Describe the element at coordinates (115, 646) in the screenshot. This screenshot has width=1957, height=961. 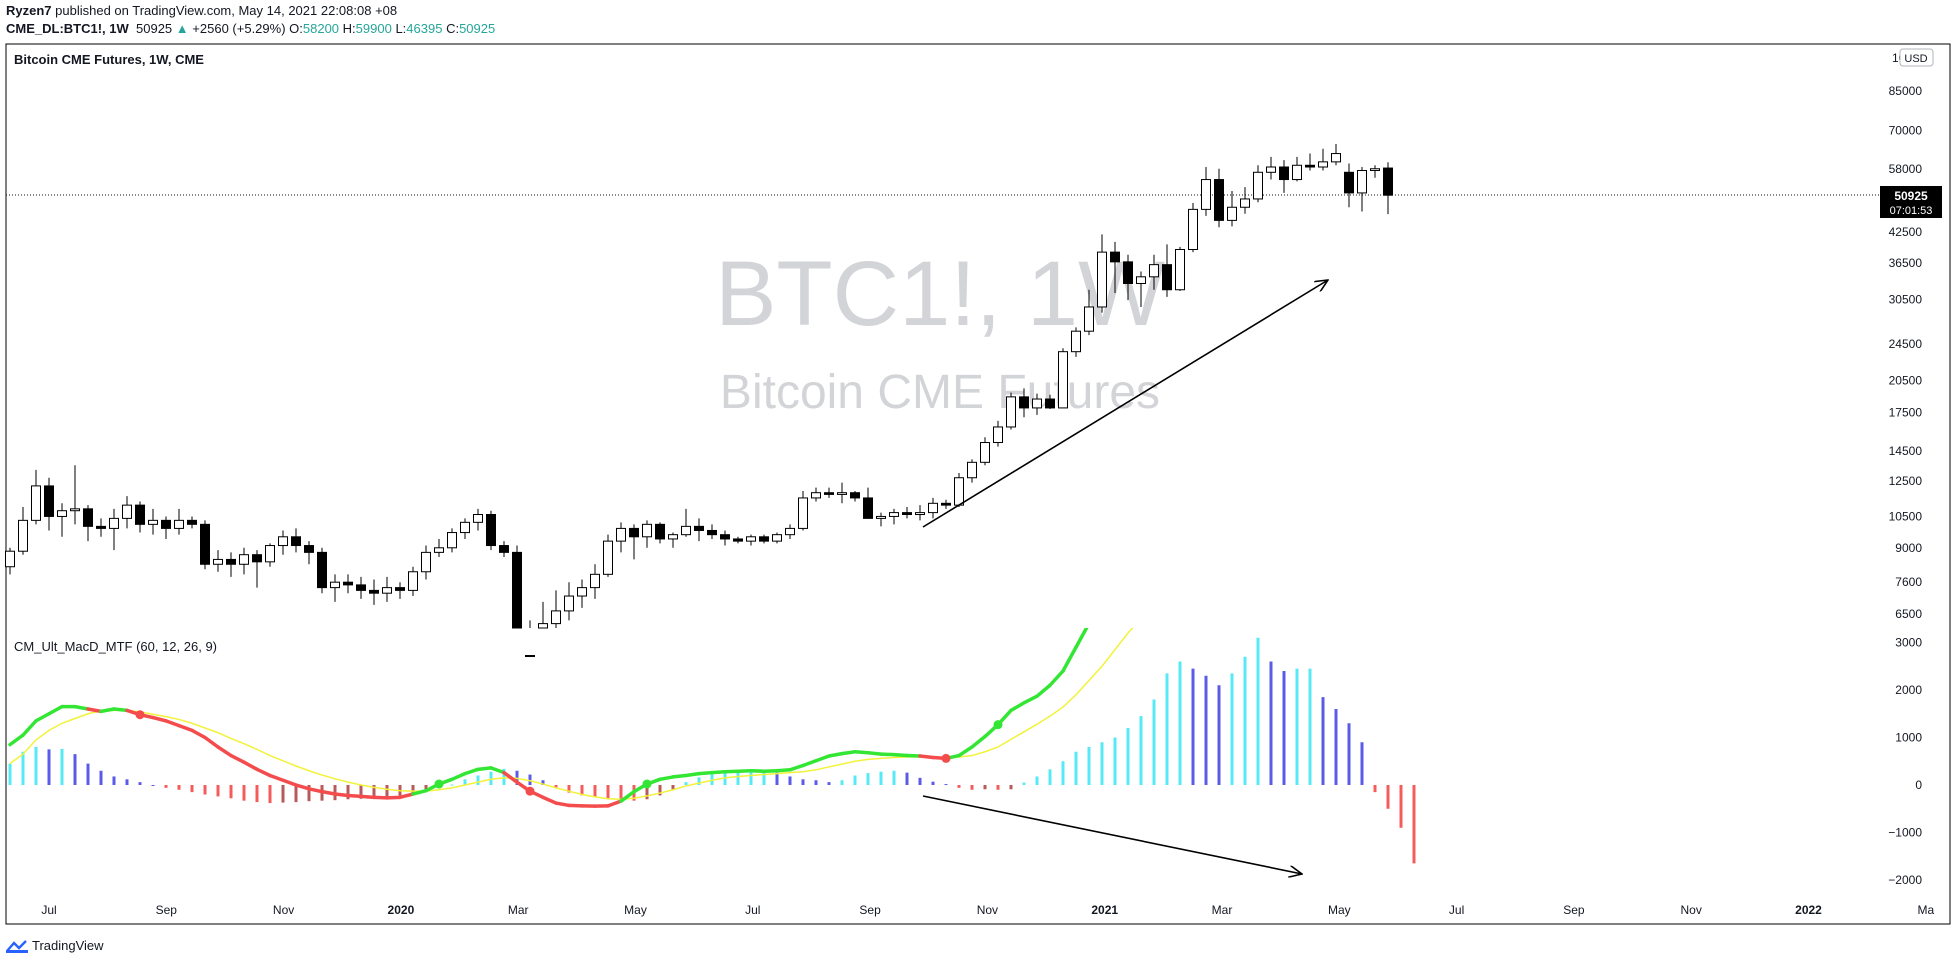
I see `indicator-title: CM_Ult_MacD_MTF (60, 12, 26, 9)` at that location.